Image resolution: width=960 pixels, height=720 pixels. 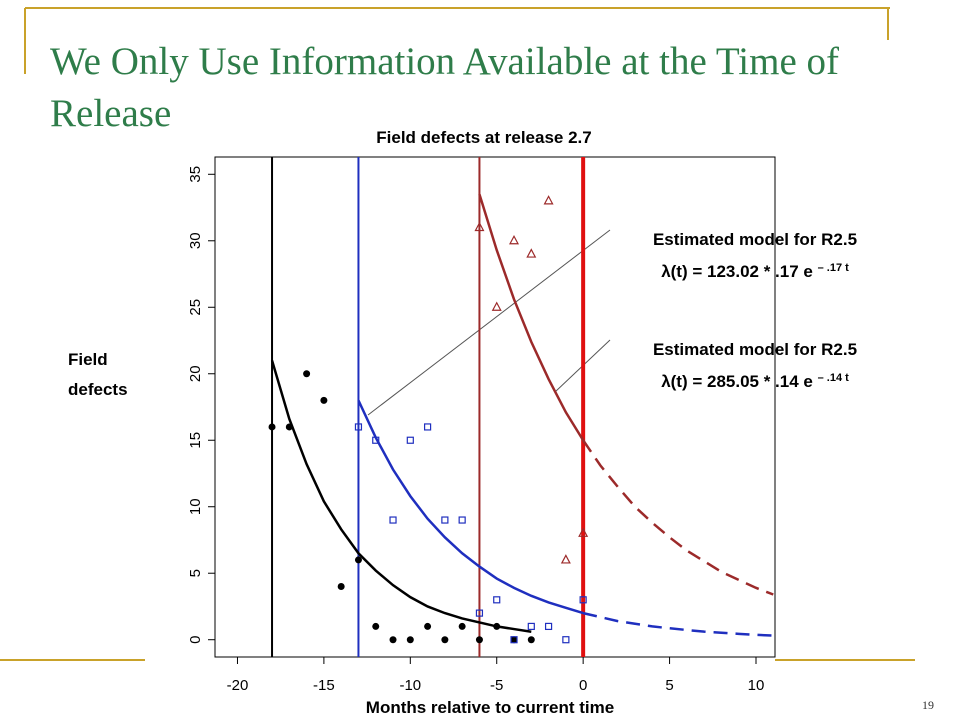 What do you see at coordinates (583, 685) in the screenshot?
I see `x-tick-label: 0` at bounding box center [583, 685].